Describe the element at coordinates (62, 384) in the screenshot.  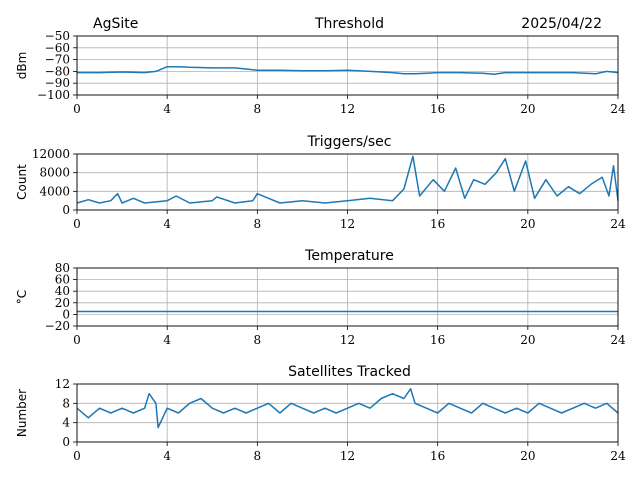
I see `y-tick-label: 12` at that location.